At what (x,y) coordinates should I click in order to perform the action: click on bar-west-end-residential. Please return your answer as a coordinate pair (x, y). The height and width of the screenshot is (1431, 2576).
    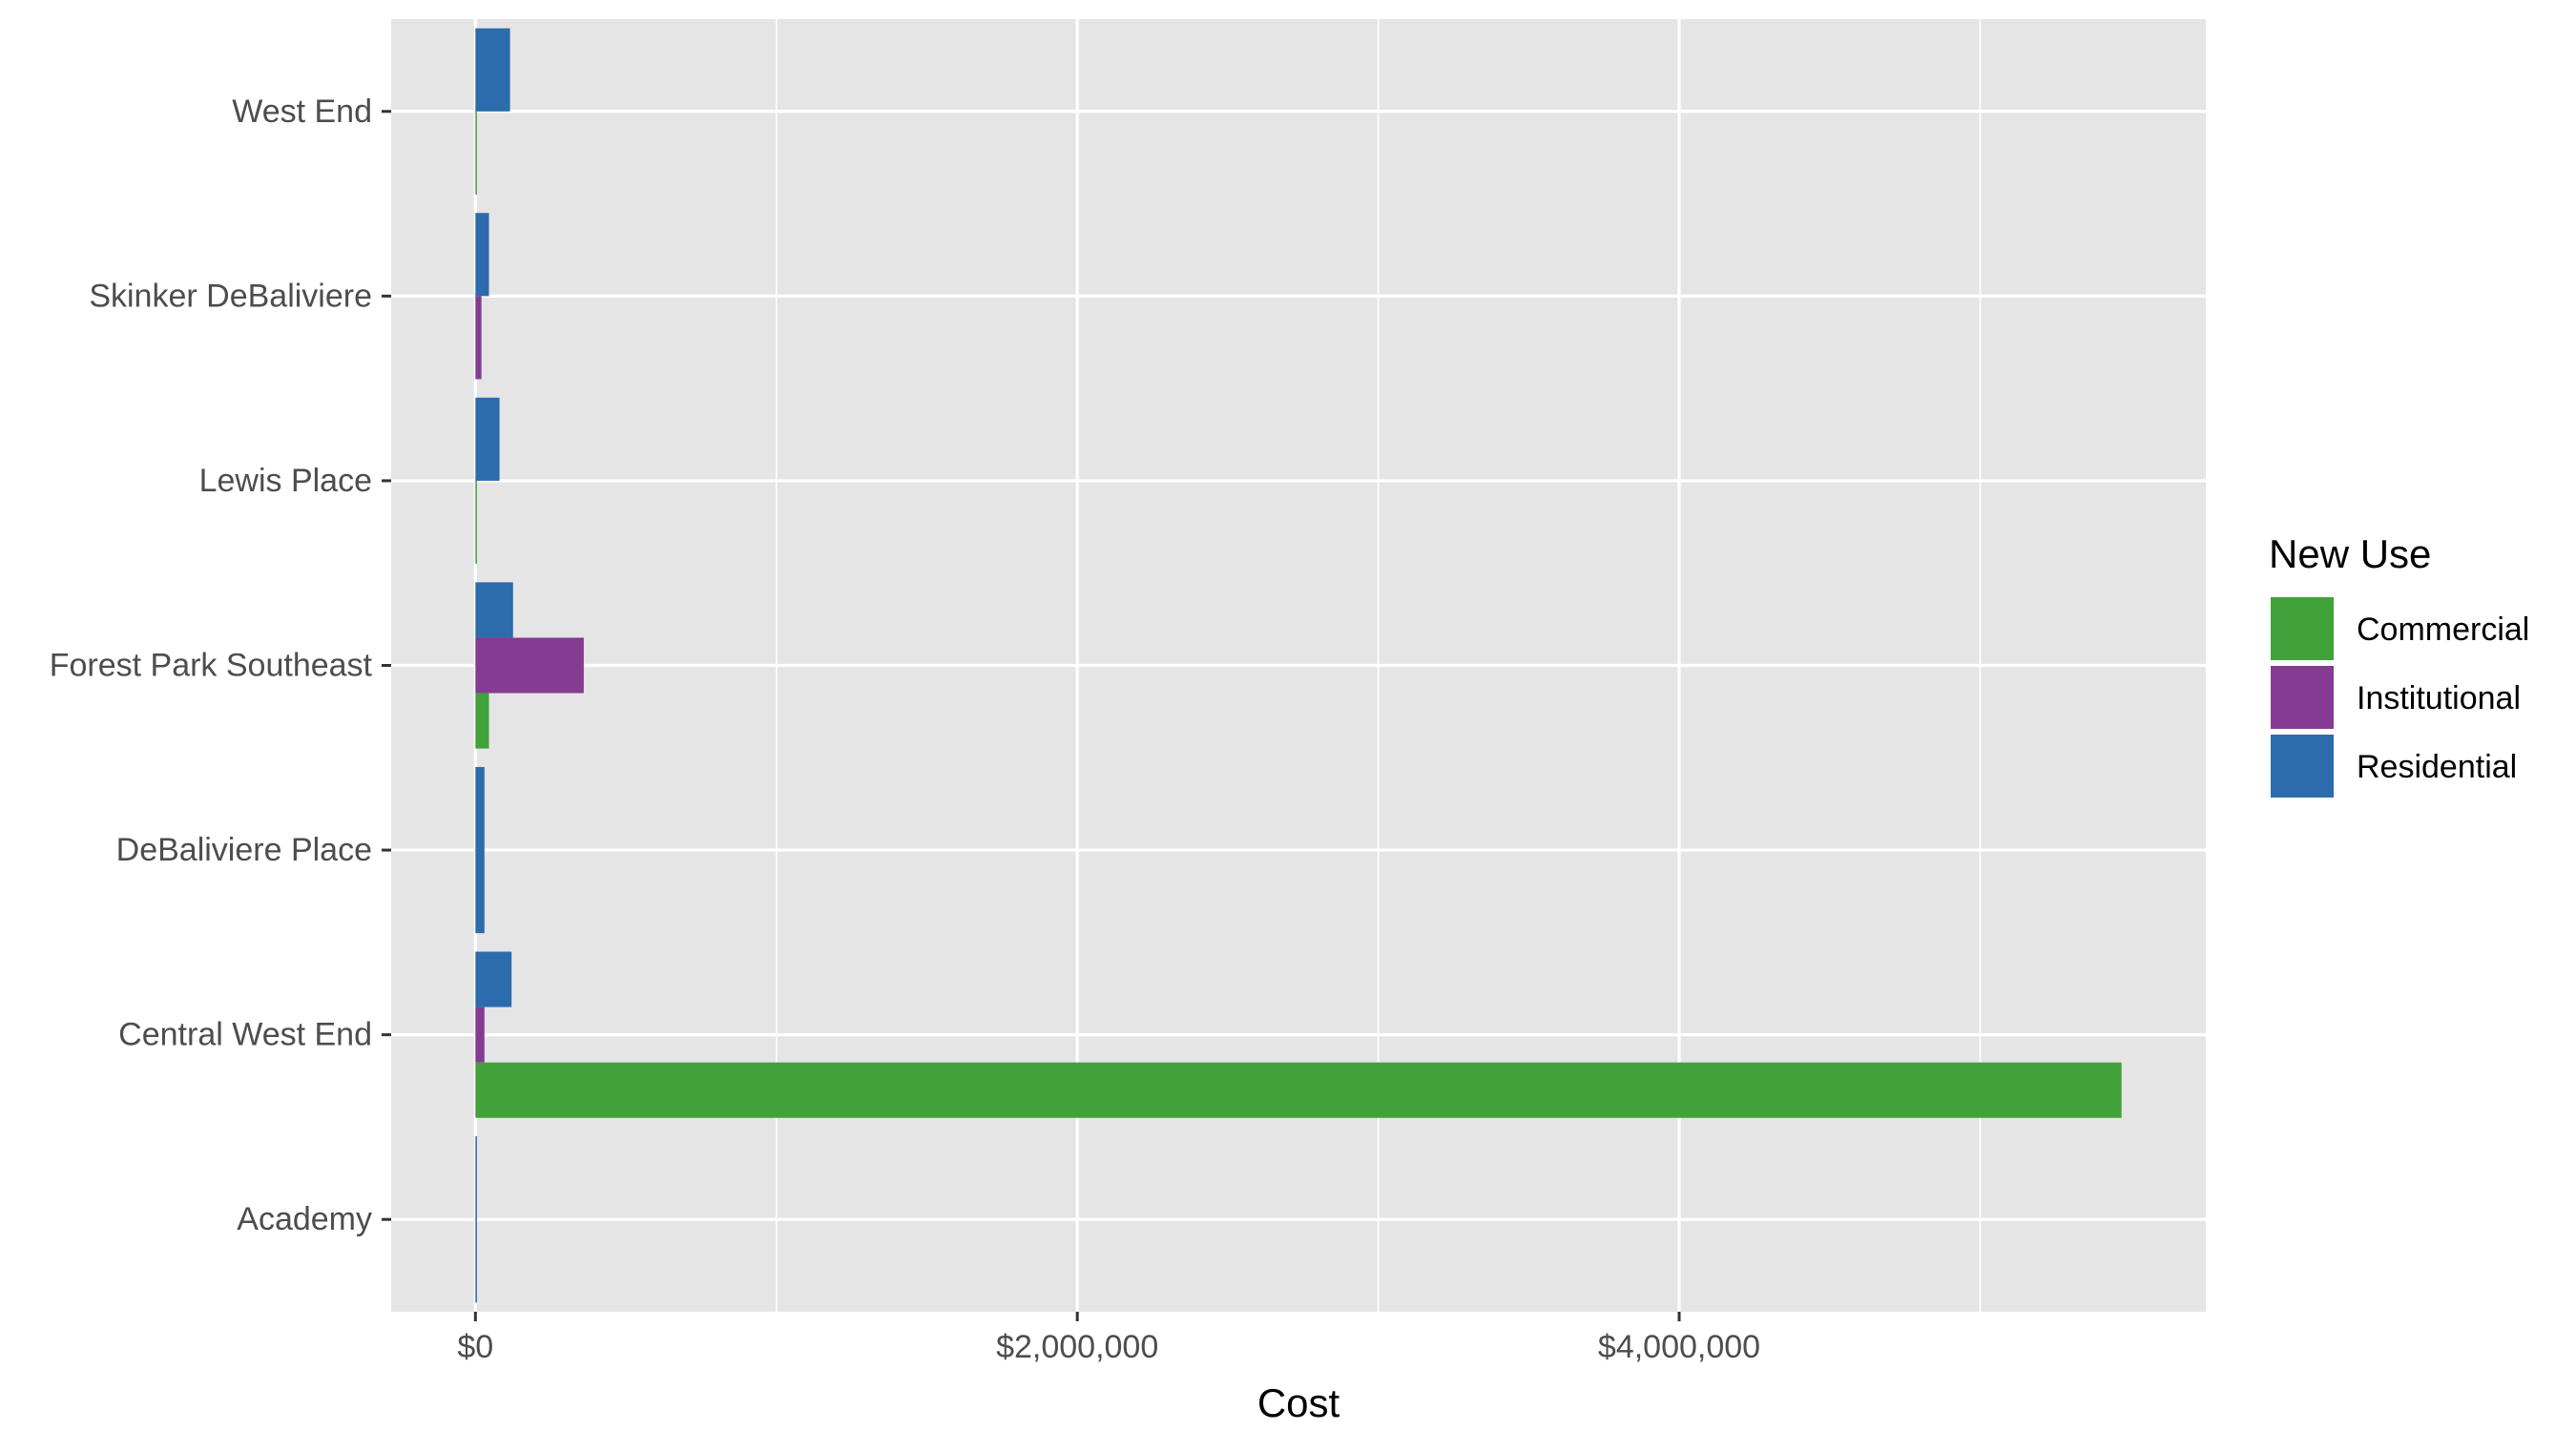
    Looking at the image, I should click on (492, 70).